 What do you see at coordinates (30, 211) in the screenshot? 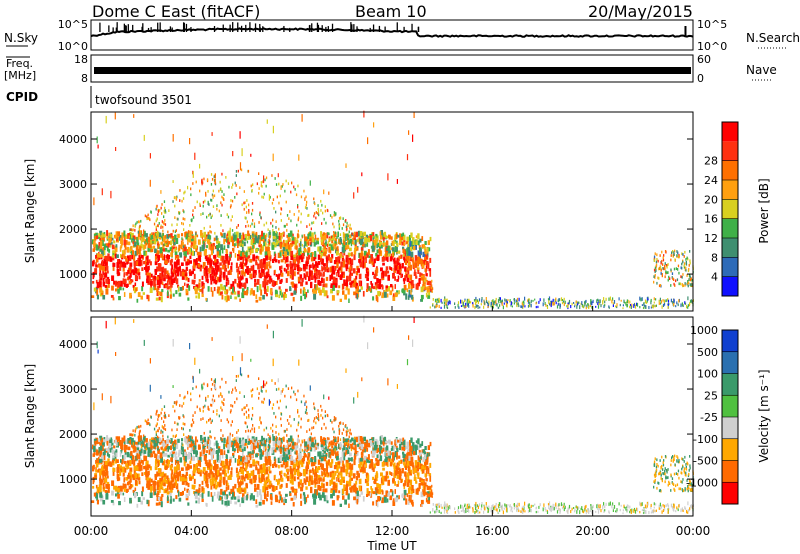
I see `power-y-label: Slant Range [km]` at bounding box center [30, 211].